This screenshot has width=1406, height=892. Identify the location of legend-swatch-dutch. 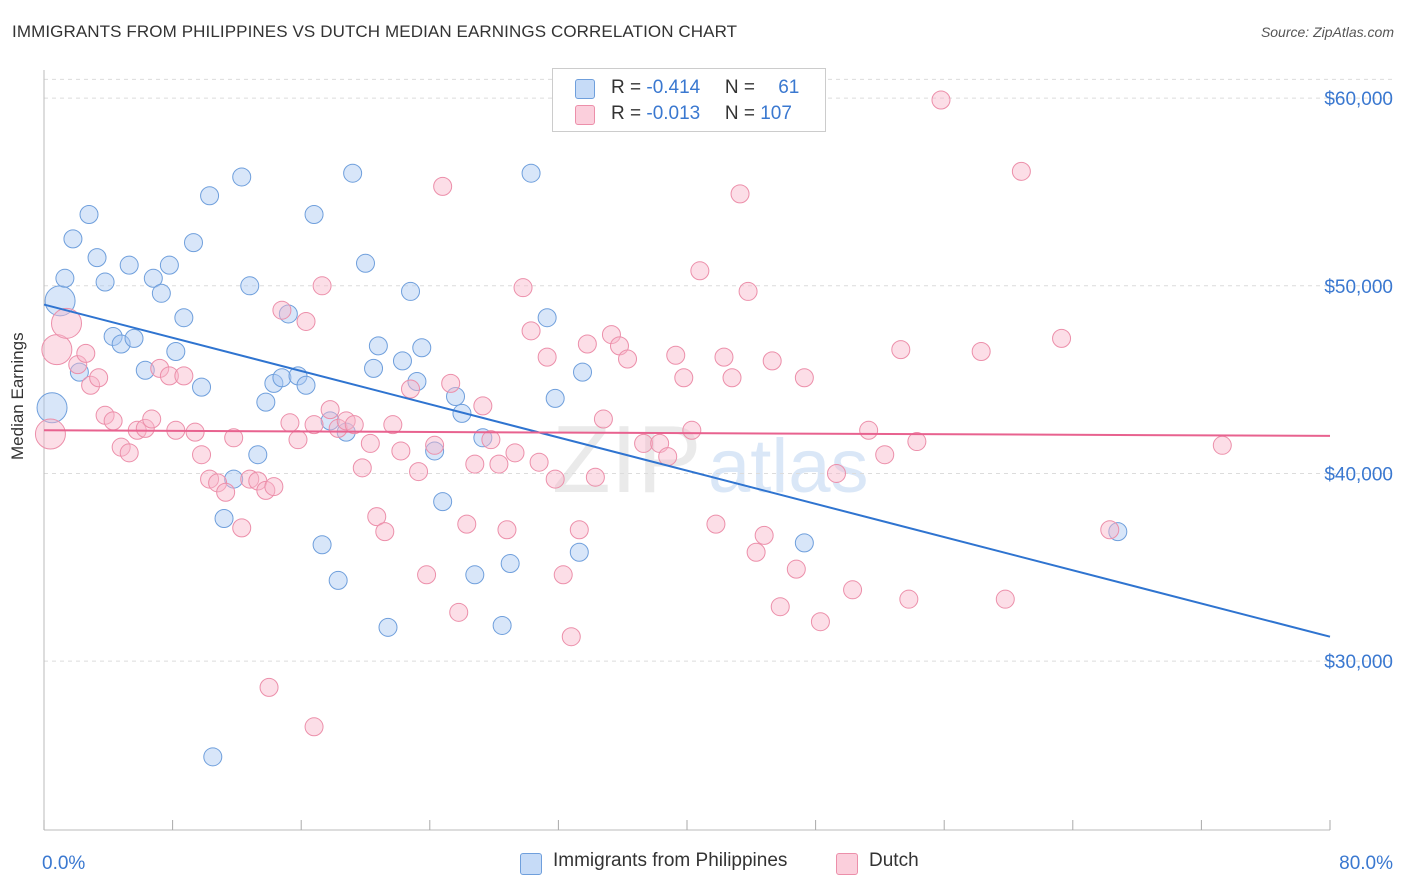
(585, 115).